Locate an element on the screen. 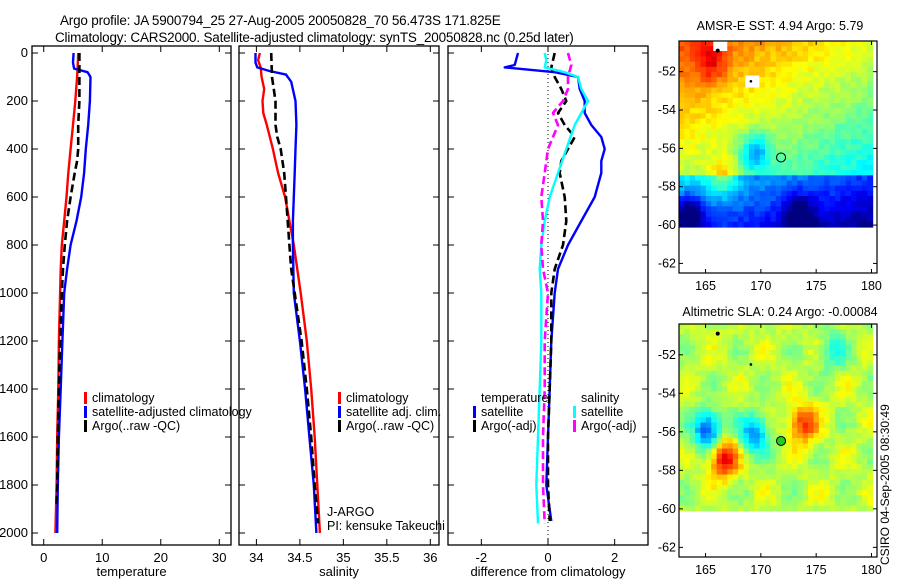 The width and height of the screenshot is (900, 580). y-tick-label: 0 is located at coordinates (24, 52).